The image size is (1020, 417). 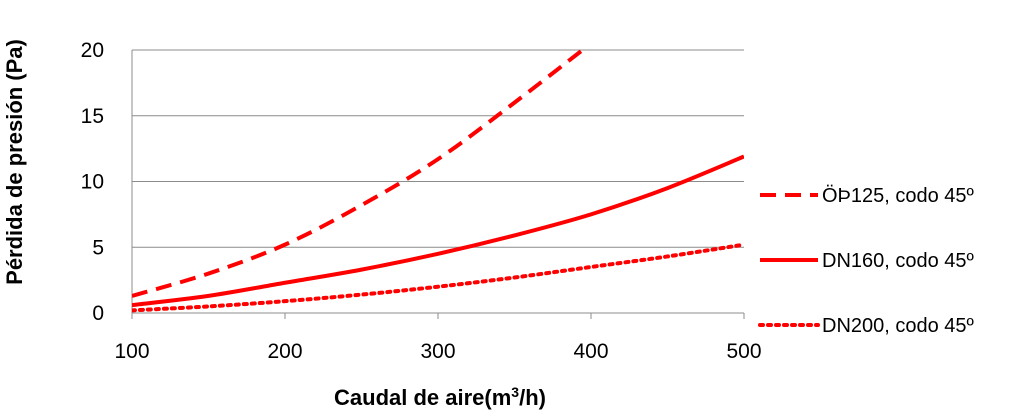 I want to click on y-tick-label: 10, so click(x=92, y=182).